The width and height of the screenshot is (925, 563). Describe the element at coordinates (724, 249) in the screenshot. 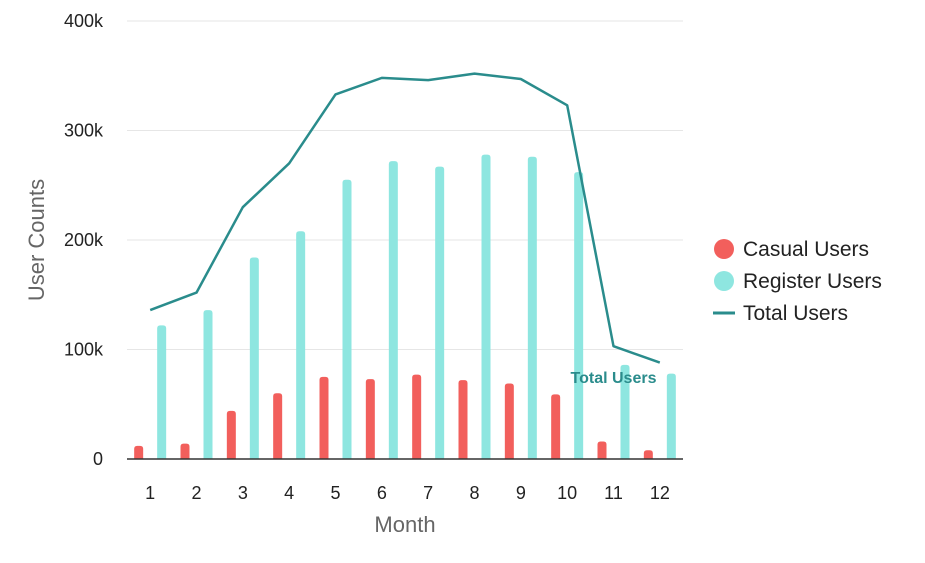

I see `casual-users-legend-marker` at that location.